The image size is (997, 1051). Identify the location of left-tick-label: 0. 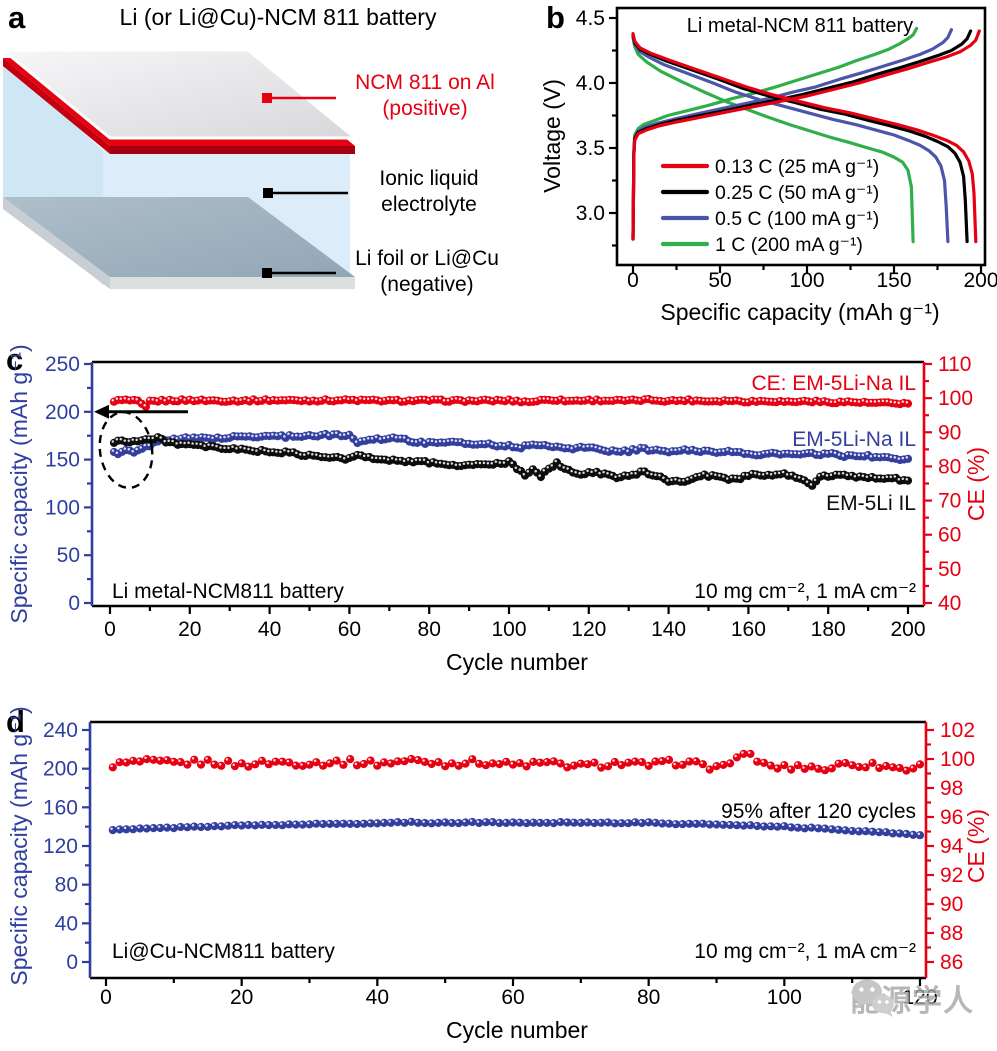
(74, 603).